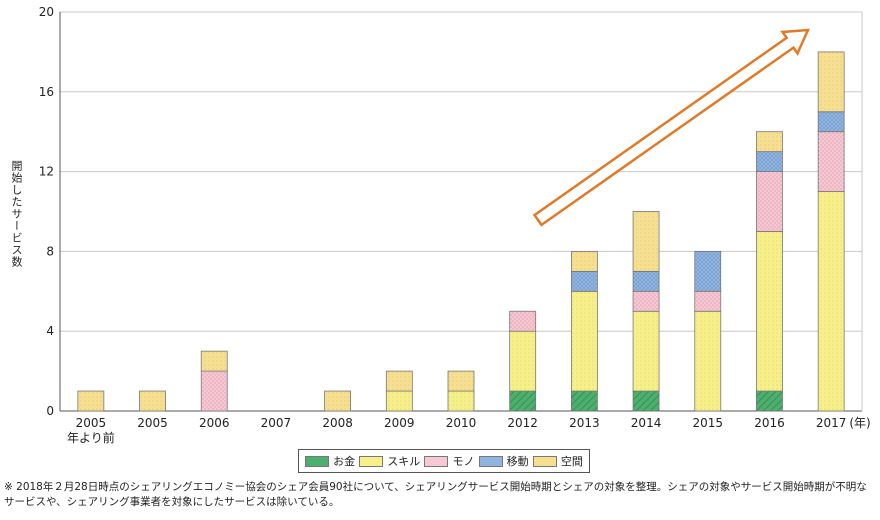 The image size is (880, 520). I want to click on legend-label: 移動, so click(517, 461).